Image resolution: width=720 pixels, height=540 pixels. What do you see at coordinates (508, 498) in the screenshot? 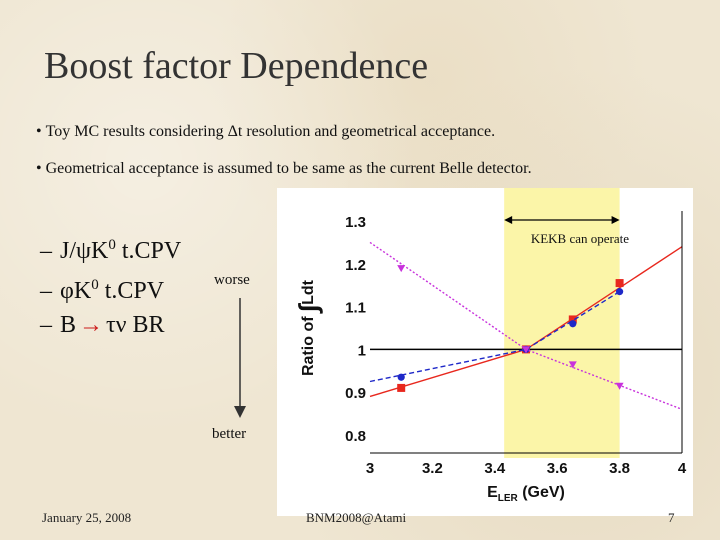
I see `x-label-sub: LER` at bounding box center [508, 498].